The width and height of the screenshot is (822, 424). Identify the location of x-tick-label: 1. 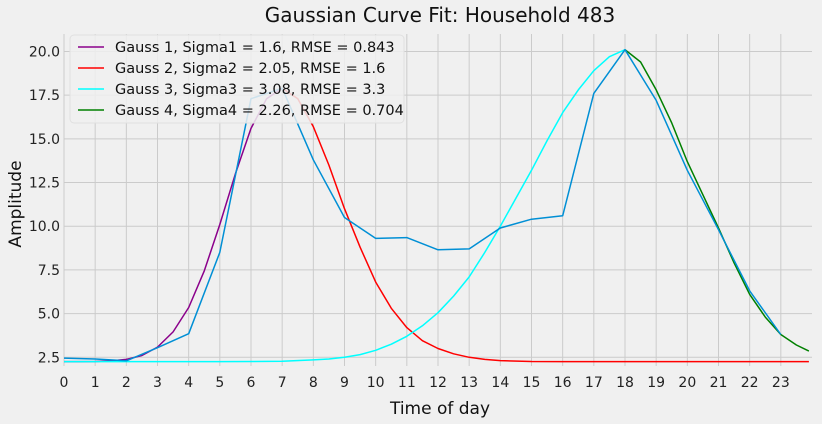
(95, 383).